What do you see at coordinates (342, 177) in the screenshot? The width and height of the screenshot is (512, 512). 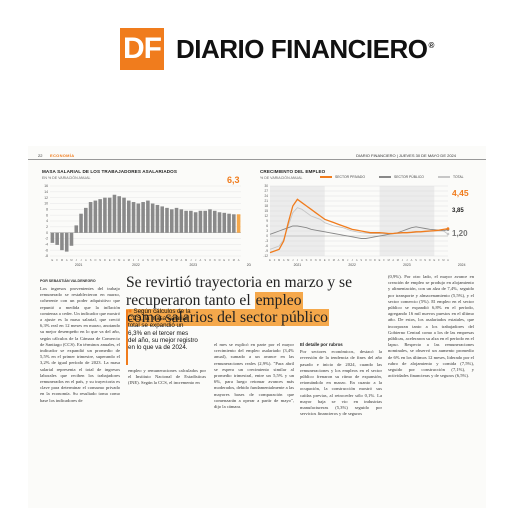 I see `legend-private: SECTOR PRIVADO` at bounding box center [342, 177].